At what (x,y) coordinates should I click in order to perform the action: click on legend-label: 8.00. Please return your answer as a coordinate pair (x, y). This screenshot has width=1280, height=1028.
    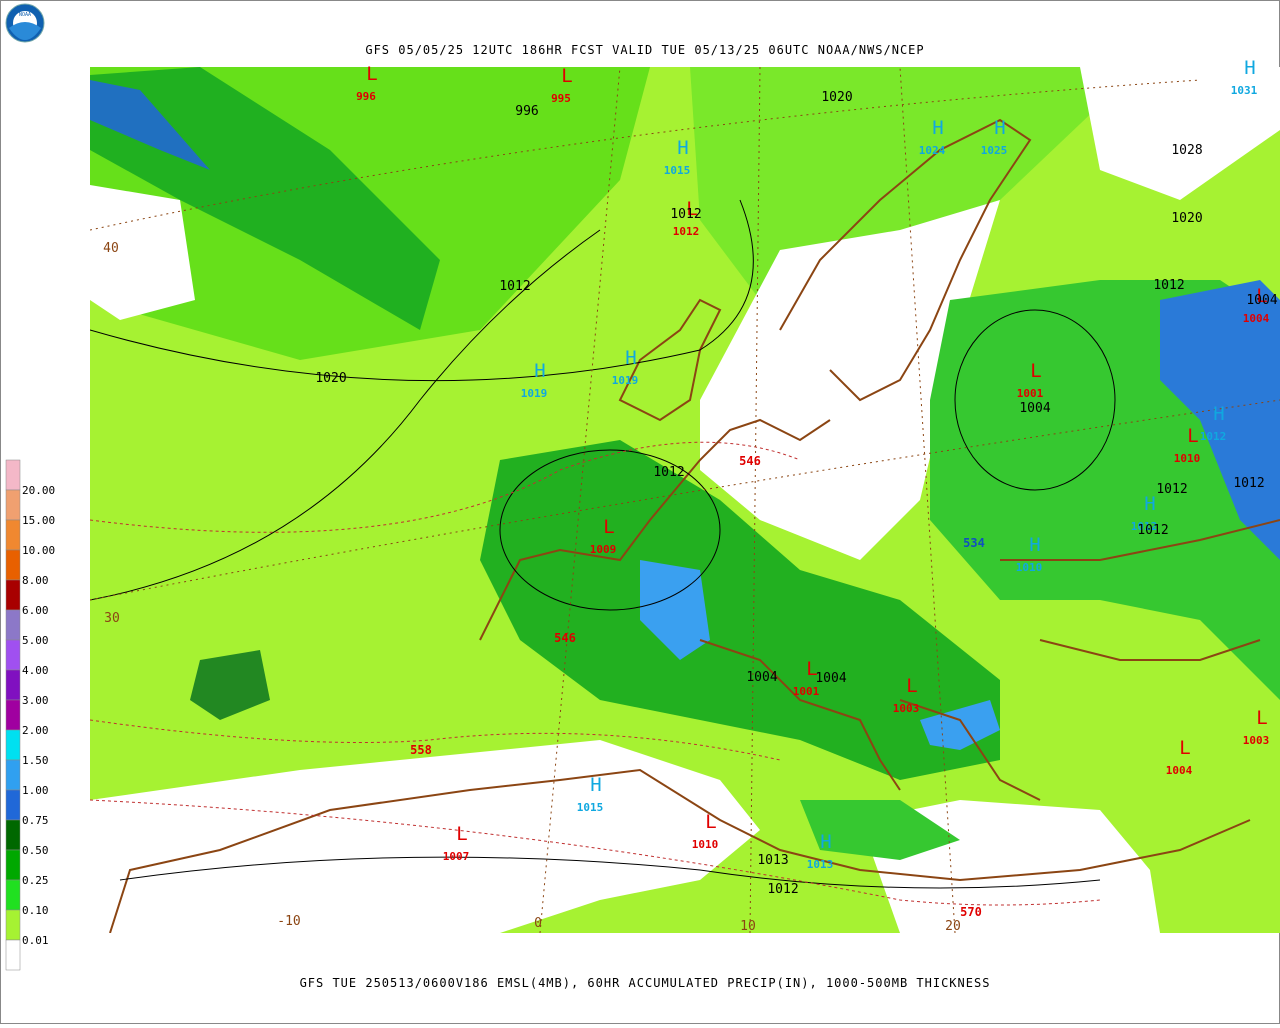
    Looking at the image, I should click on (35, 580).